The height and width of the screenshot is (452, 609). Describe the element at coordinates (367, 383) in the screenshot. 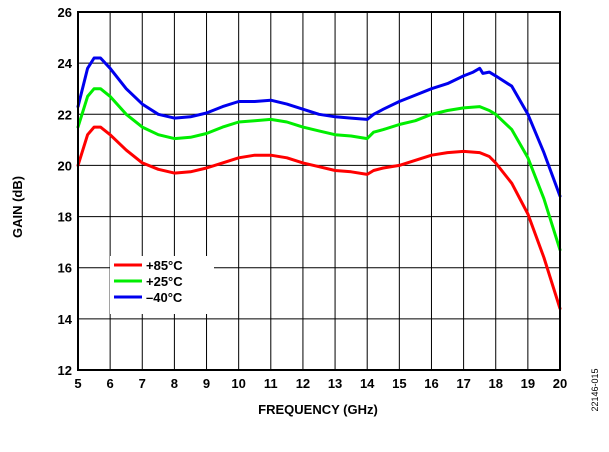

I see `x-tick-label: 14` at that location.